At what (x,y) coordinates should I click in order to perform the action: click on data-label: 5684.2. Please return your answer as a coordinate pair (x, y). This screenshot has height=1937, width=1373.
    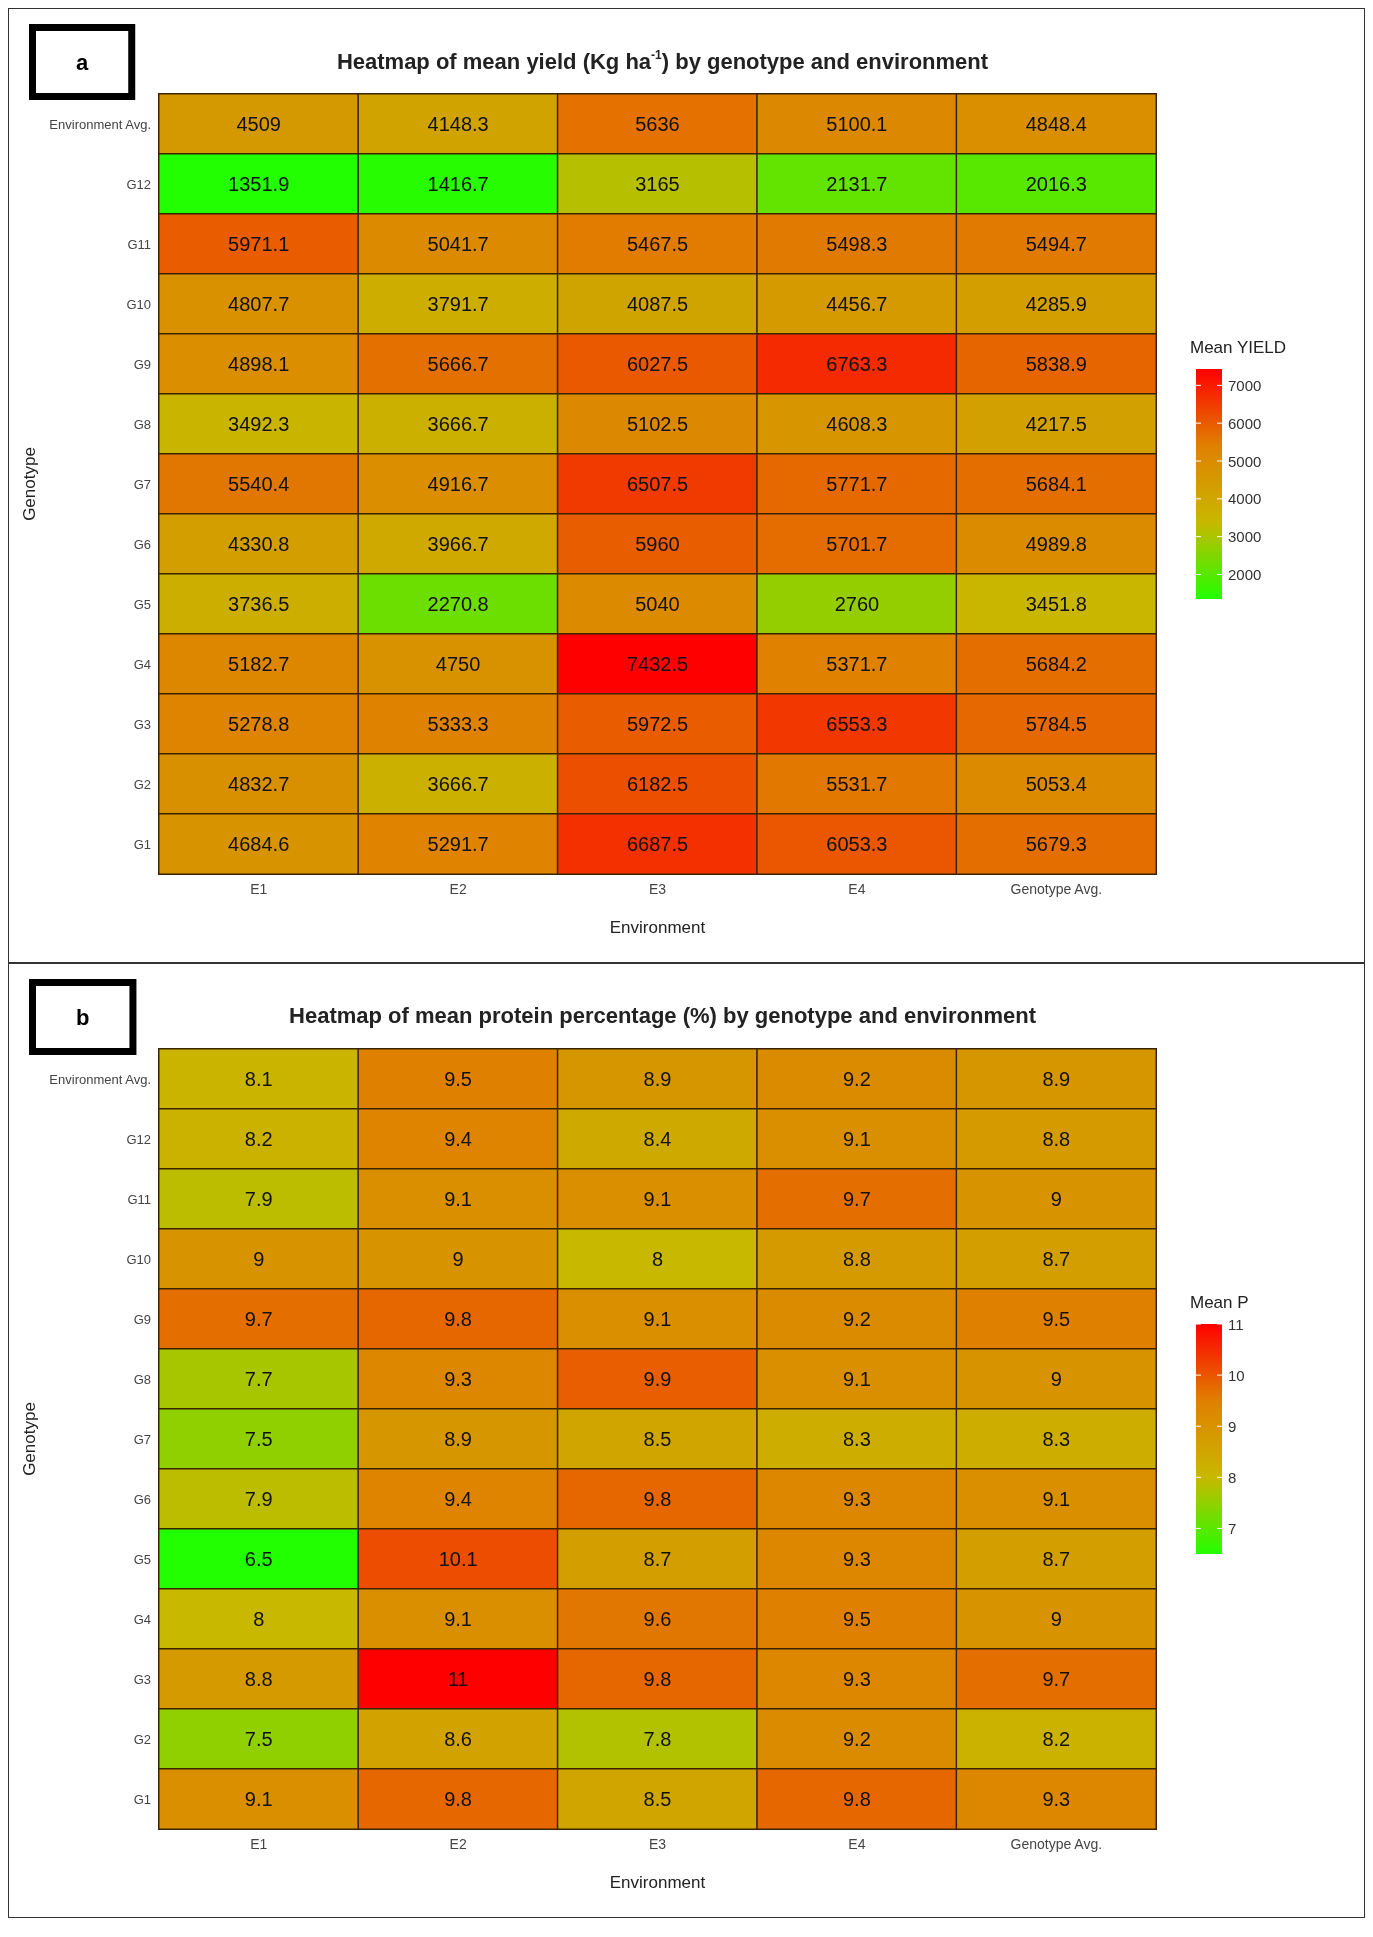
    Looking at the image, I should click on (1056, 664).